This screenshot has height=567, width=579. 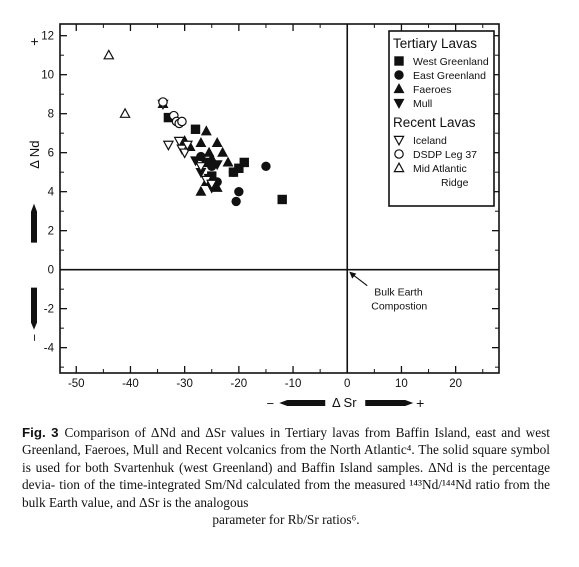 I want to click on x-axis-negative-arrow, so click(x=302, y=403).